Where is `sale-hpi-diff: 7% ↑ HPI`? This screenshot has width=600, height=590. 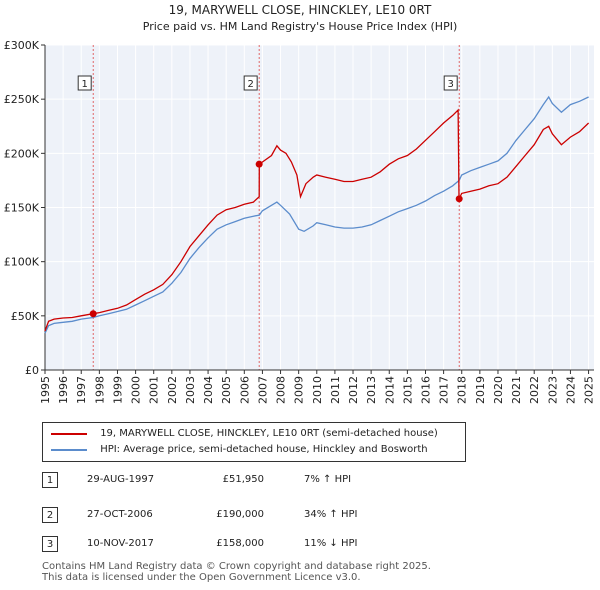
sale-hpi-diff: 7% ↑ HPI is located at coordinates (328, 479).